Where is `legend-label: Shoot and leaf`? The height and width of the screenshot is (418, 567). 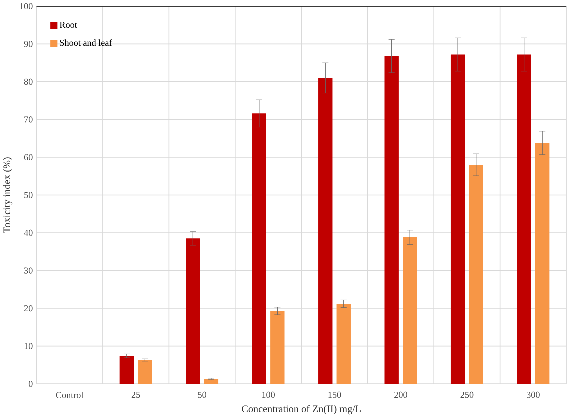
legend-label: Shoot and leaf is located at coordinates (86, 43).